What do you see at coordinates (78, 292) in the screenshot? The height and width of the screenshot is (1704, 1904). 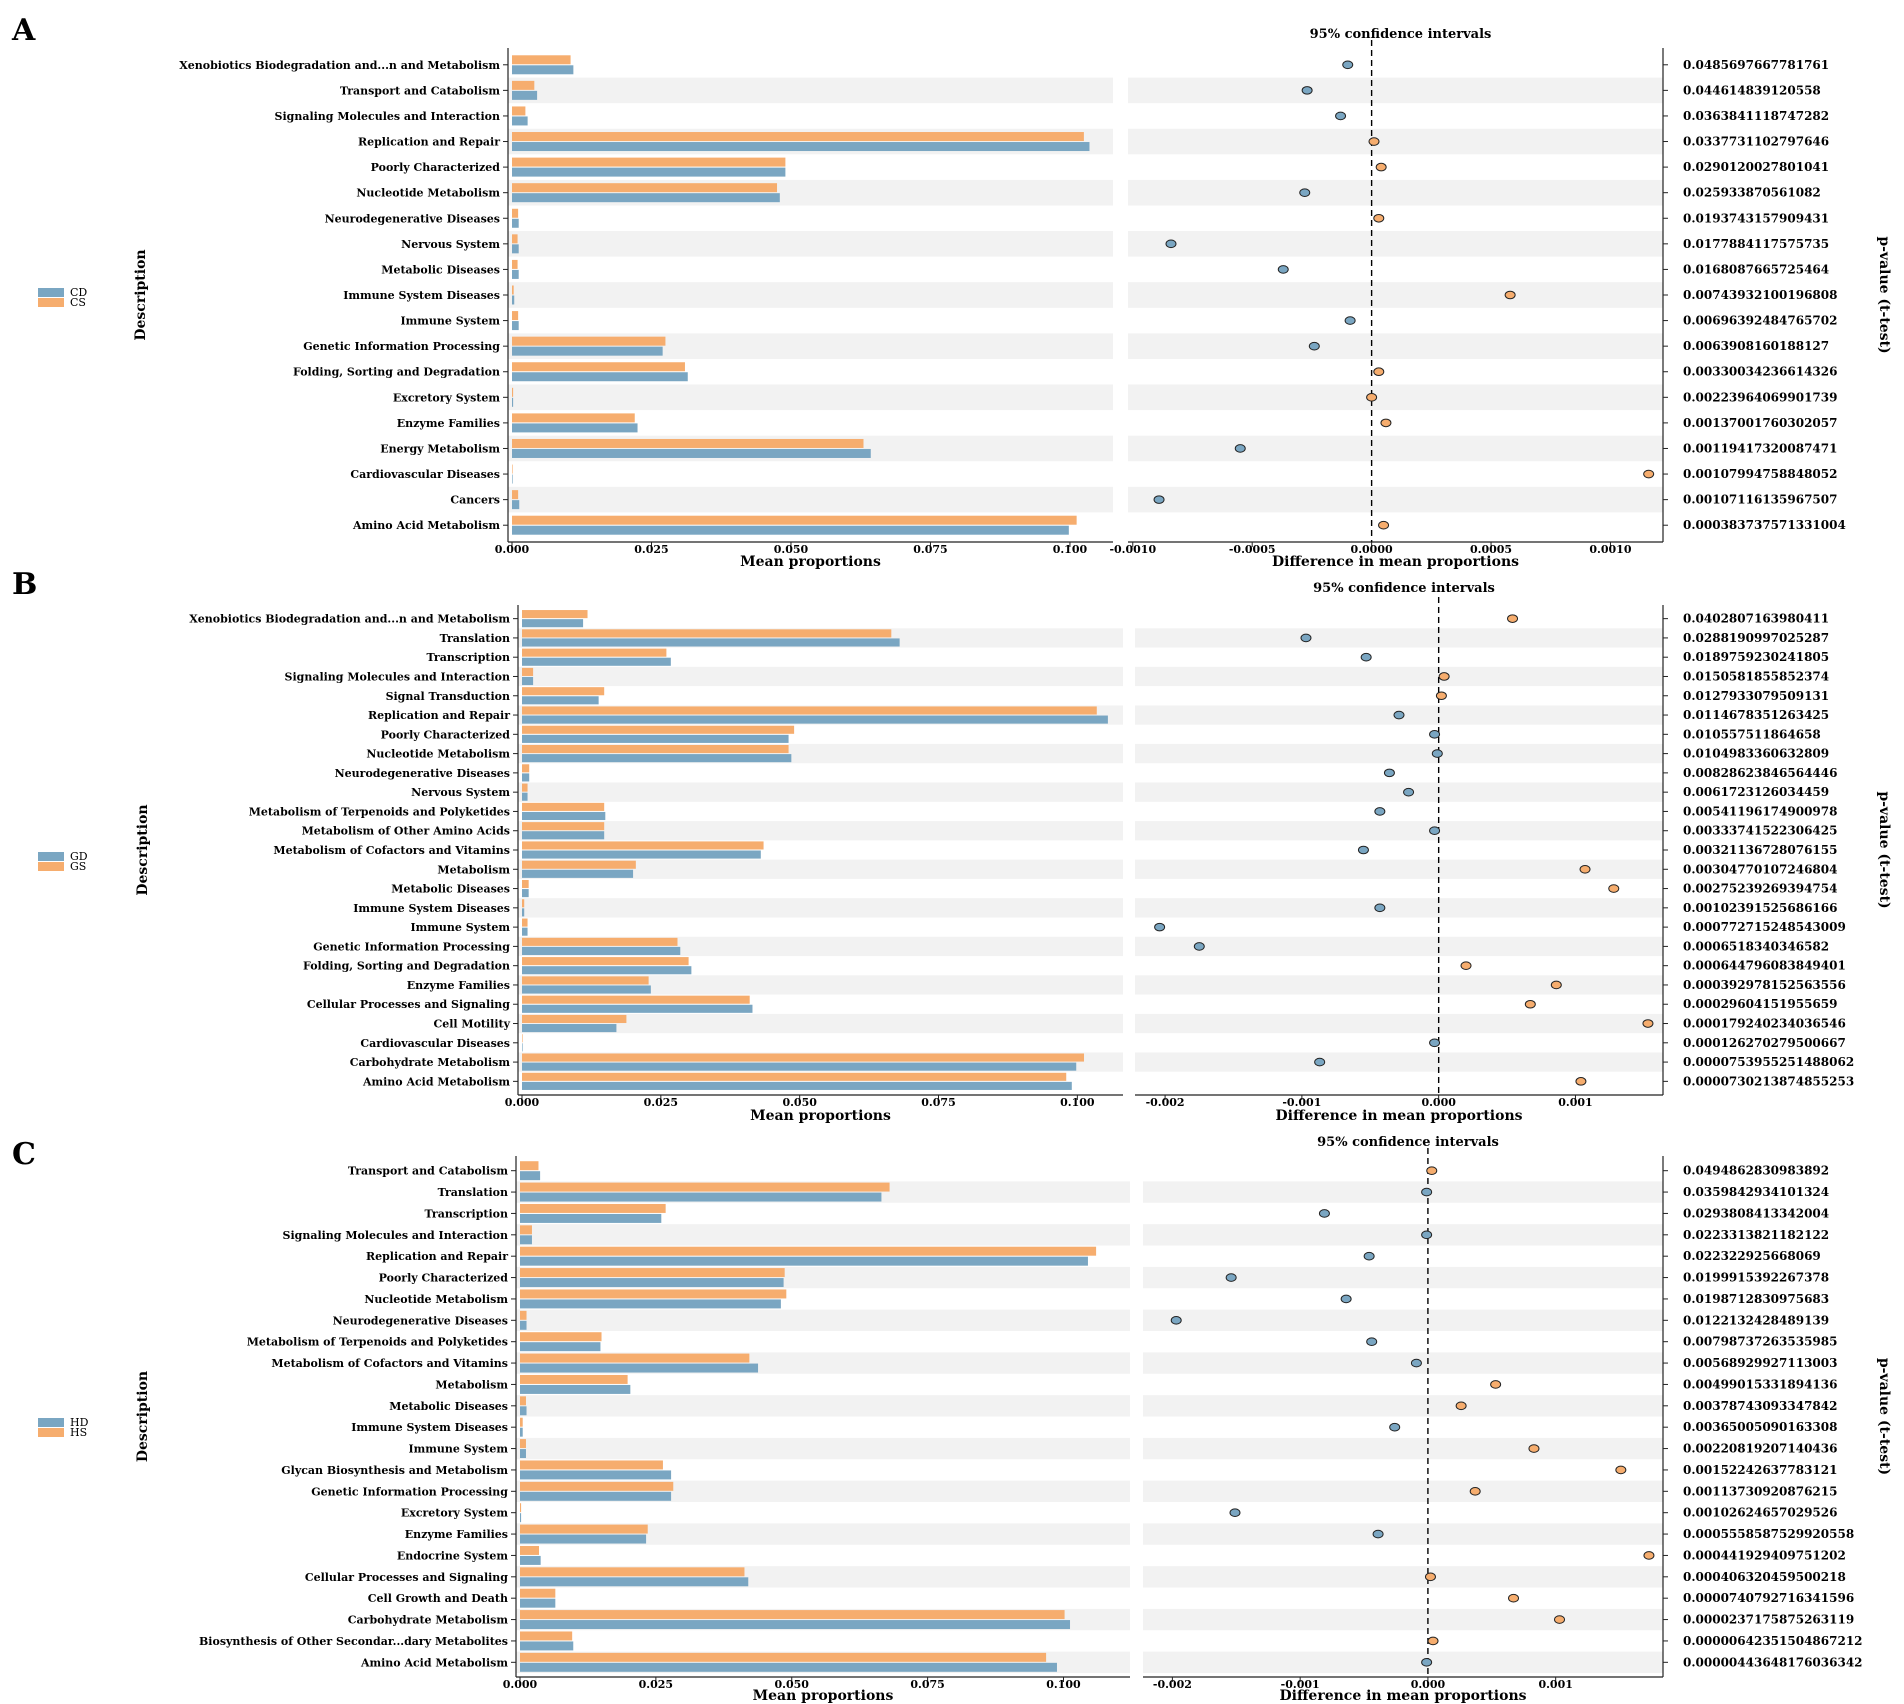 I see `legend-label-cd: CD` at bounding box center [78, 292].